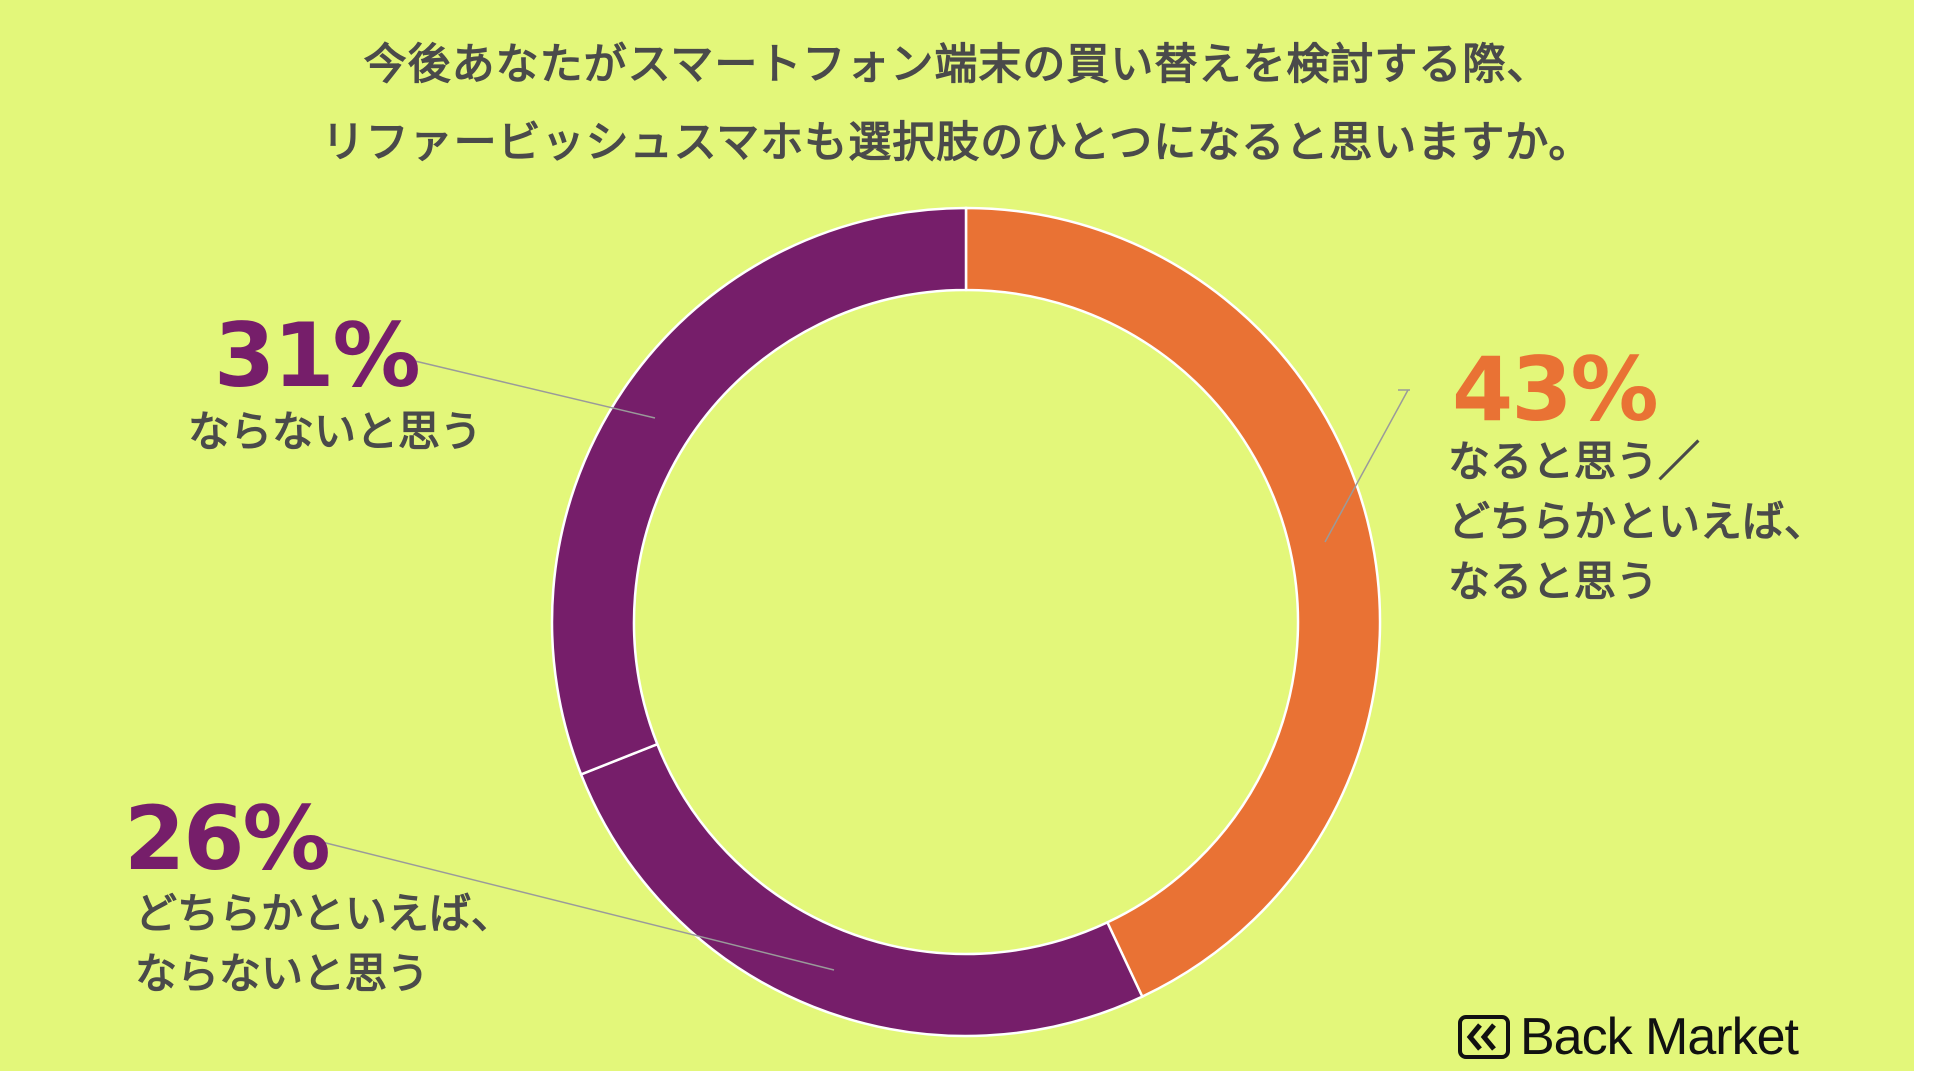  Describe the element at coordinates (227, 838) in the screenshot. I see `value-label-26: 26%` at that location.